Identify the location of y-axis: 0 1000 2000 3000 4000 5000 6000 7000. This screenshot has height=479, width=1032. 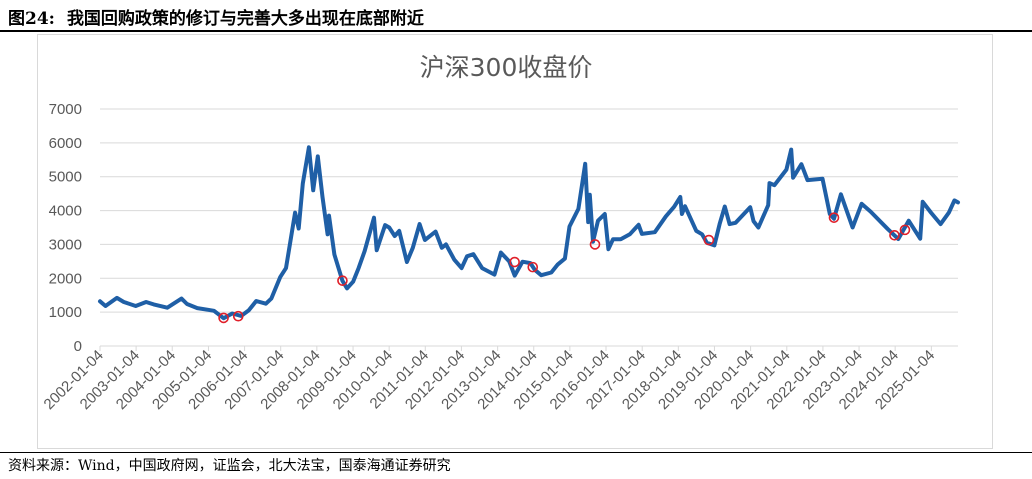
(65, 228).